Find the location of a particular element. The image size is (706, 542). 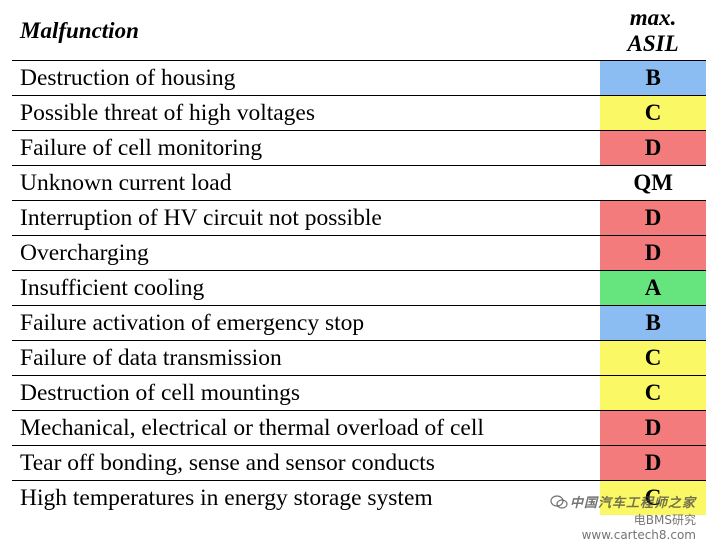

malfunction-cell: Possible threat of high voltages is located at coordinates (306, 113).